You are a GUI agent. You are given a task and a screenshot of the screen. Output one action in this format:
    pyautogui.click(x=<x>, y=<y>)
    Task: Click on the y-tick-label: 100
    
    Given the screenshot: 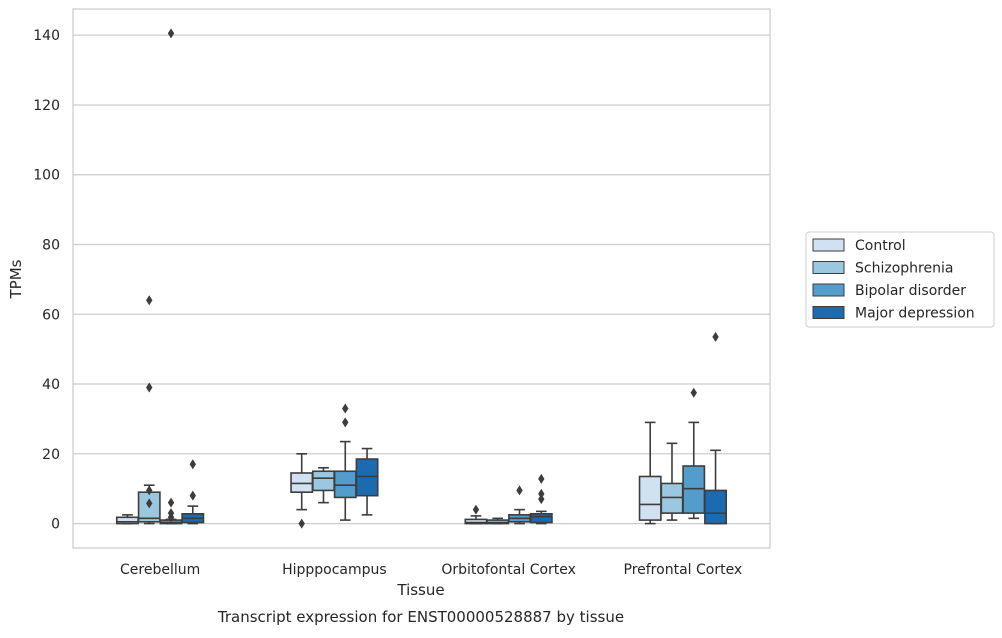 What is the action you would take?
    pyautogui.click(x=46, y=176)
    